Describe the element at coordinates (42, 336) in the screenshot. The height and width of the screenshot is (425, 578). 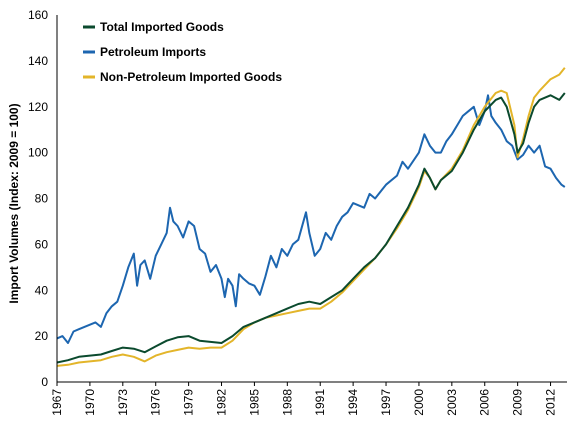
I see `y-tick-label: 20` at that location.